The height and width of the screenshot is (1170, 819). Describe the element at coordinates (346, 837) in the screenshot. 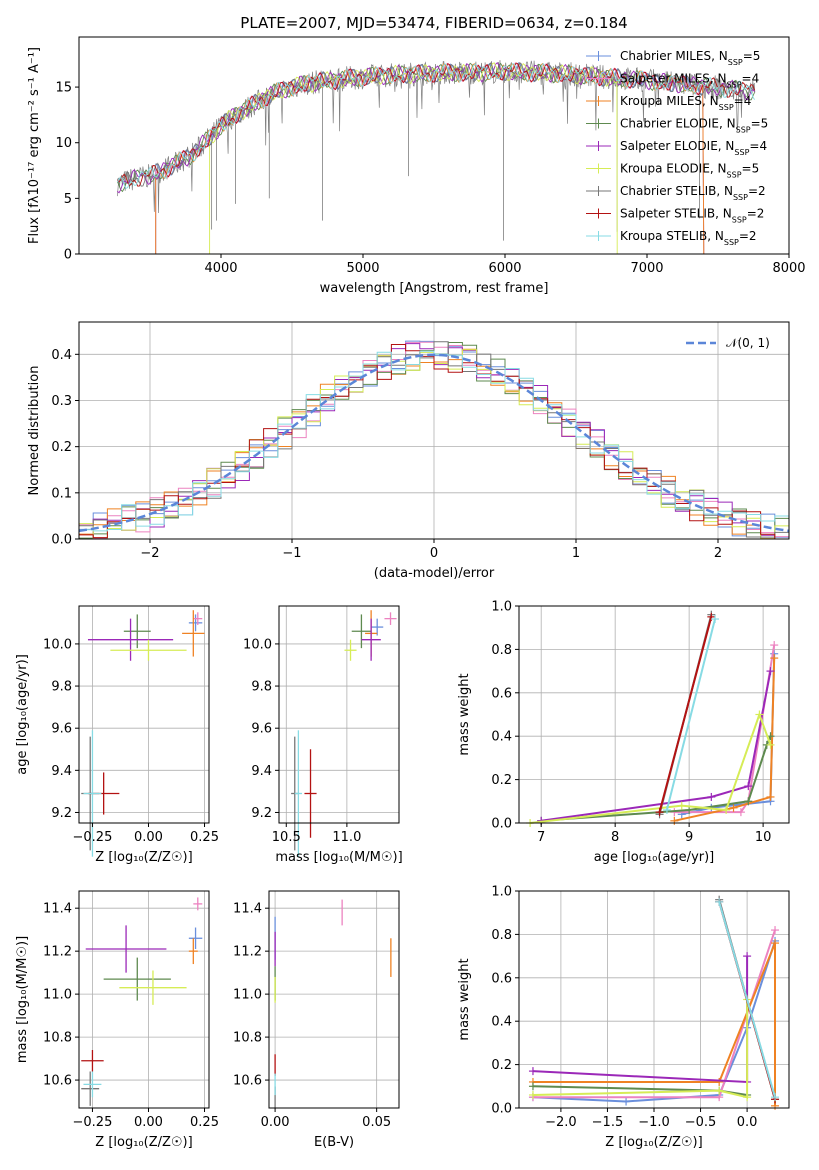

I see `x-tick-label: 11.0` at that location.